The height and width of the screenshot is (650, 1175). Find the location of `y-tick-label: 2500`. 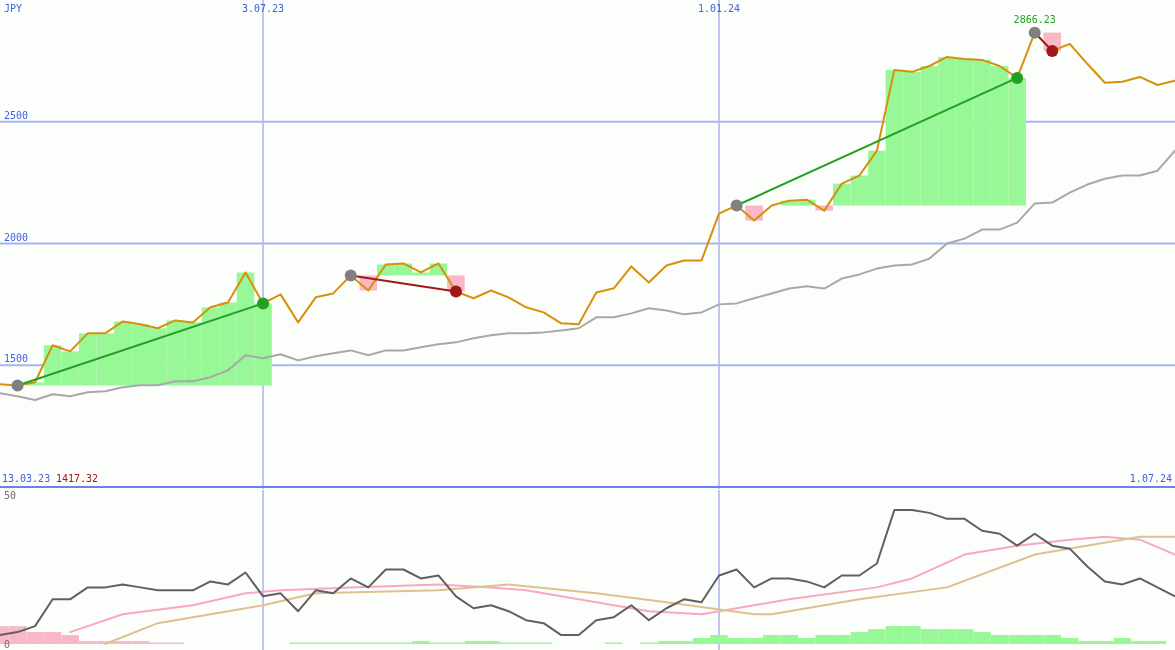

y-tick-label: 2500 is located at coordinates (16, 115).